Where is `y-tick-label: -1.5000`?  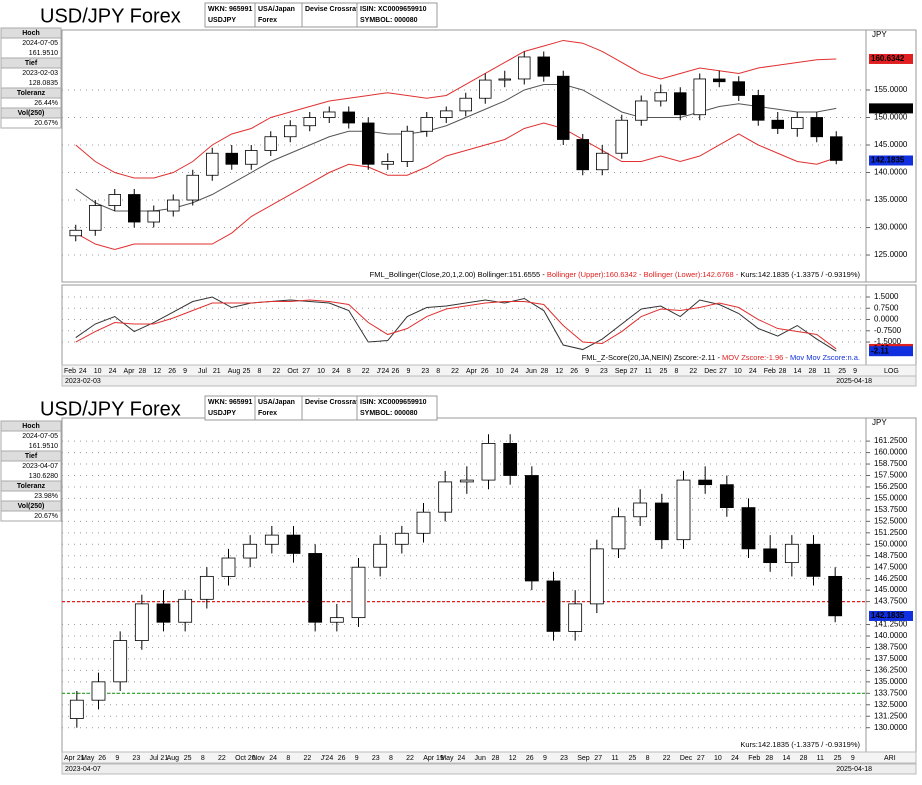 y-tick-label: -1.5000 is located at coordinates (888, 341).